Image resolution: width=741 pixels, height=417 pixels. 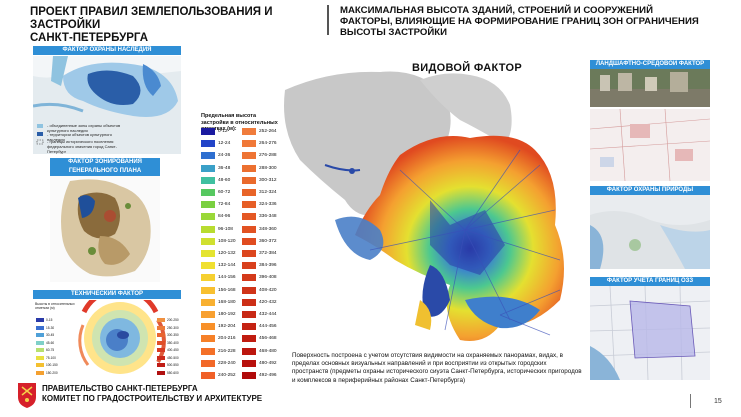 What do you see at coordinates (650, 190) in the screenshot?
I see `nature-factor-label: ФАКТОР ОХРАНЫ ПРИРОДЫ` at bounding box center [650, 190].